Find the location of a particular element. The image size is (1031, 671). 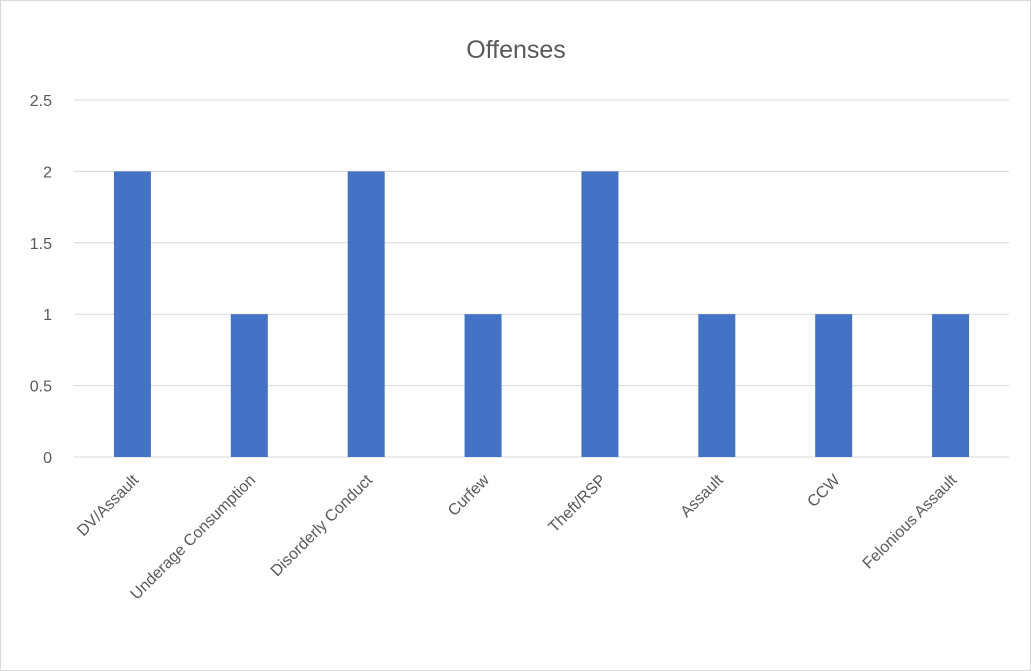

bar-assault is located at coordinates (717, 385).